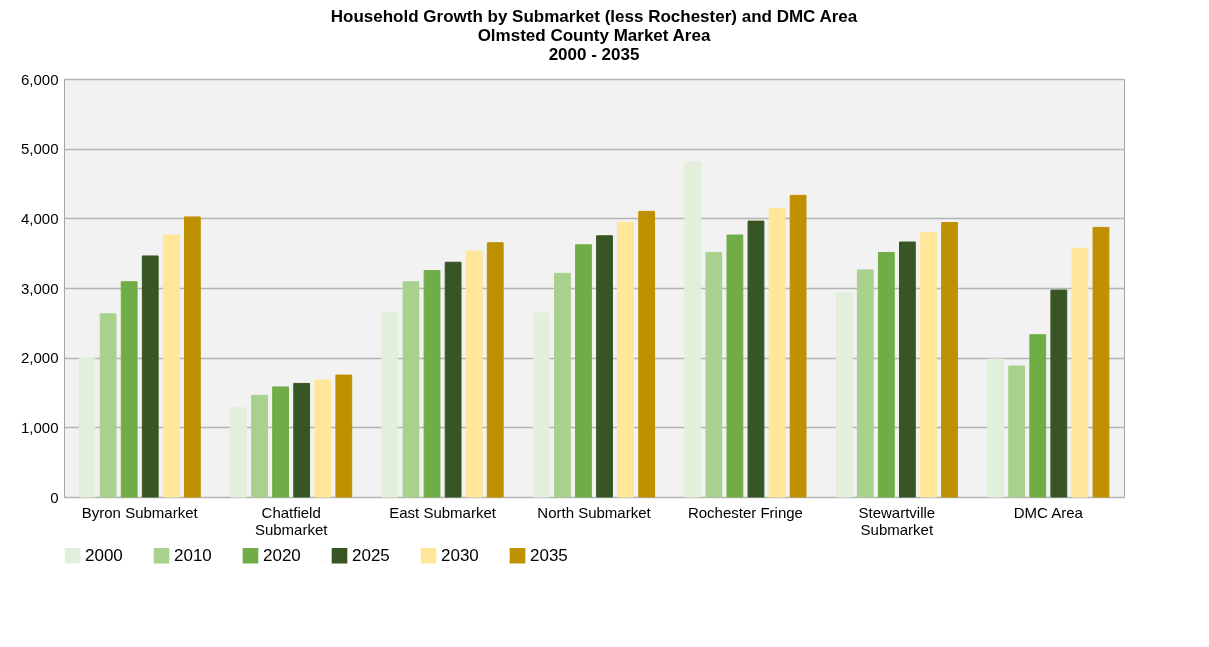 The width and height of the screenshot is (1209, 647). Describe the element at coordinates (897, 520) in the screenshot. I see `x-tick-label: Stewartville Submarket` at that location.